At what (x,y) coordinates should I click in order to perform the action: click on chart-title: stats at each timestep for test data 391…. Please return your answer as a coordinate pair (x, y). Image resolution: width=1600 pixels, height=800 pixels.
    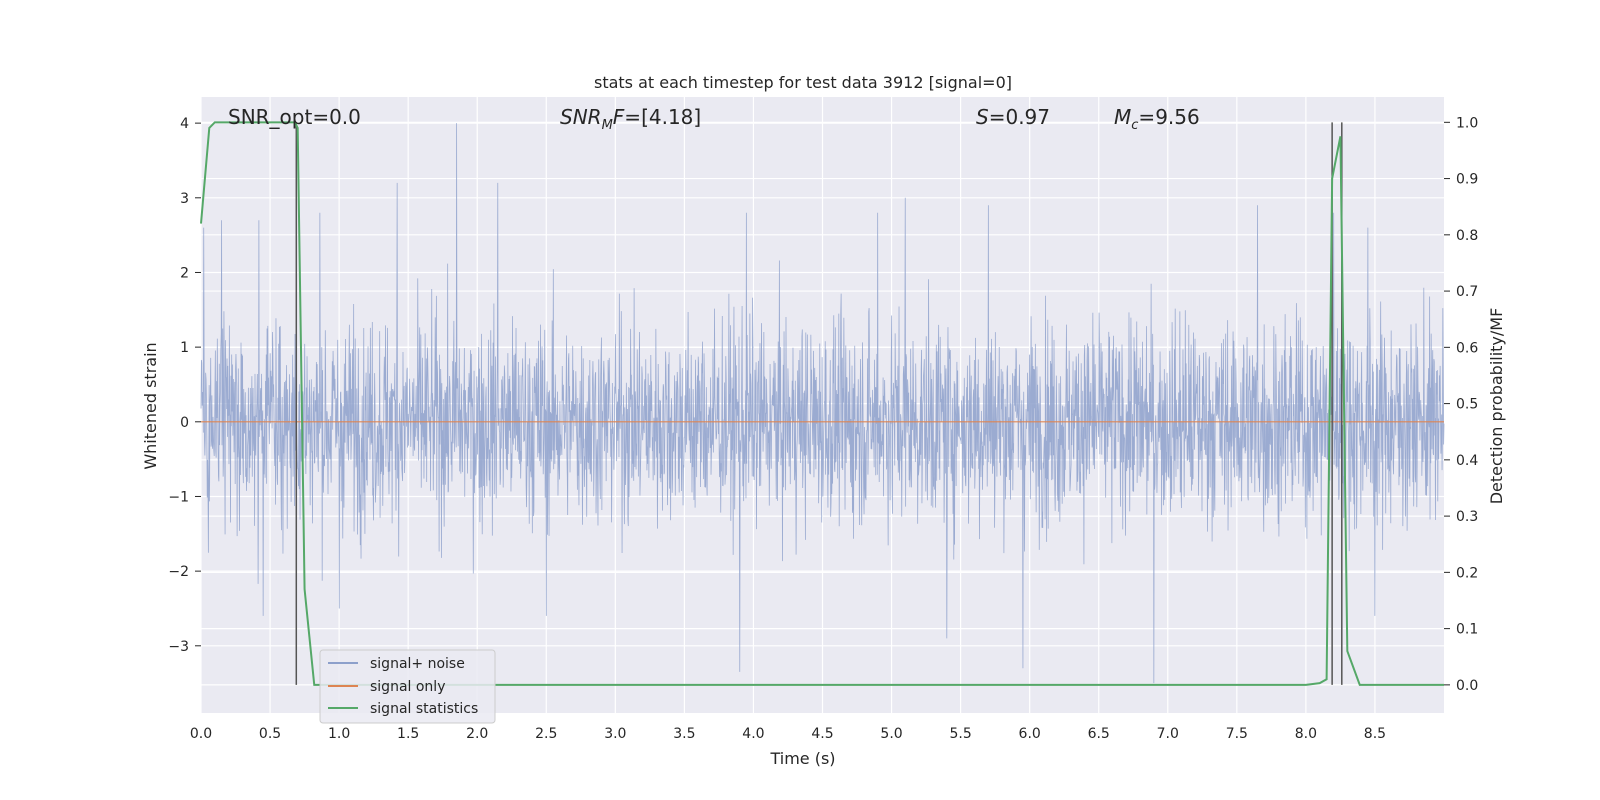
    Looking at the image, I should click on (803, 82).